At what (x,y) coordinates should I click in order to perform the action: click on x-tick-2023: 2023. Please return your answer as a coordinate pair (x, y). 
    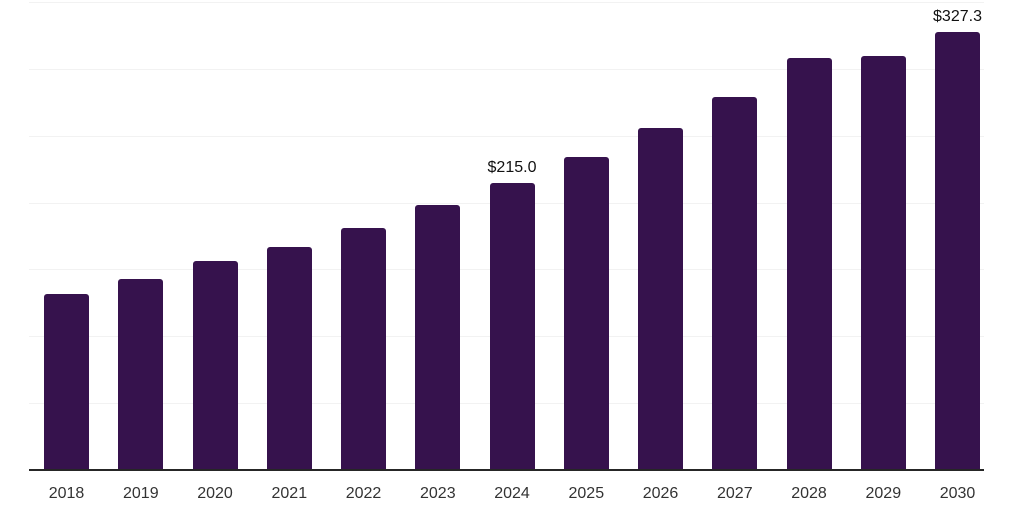
    Looking at the image, I should click on (438, 493).